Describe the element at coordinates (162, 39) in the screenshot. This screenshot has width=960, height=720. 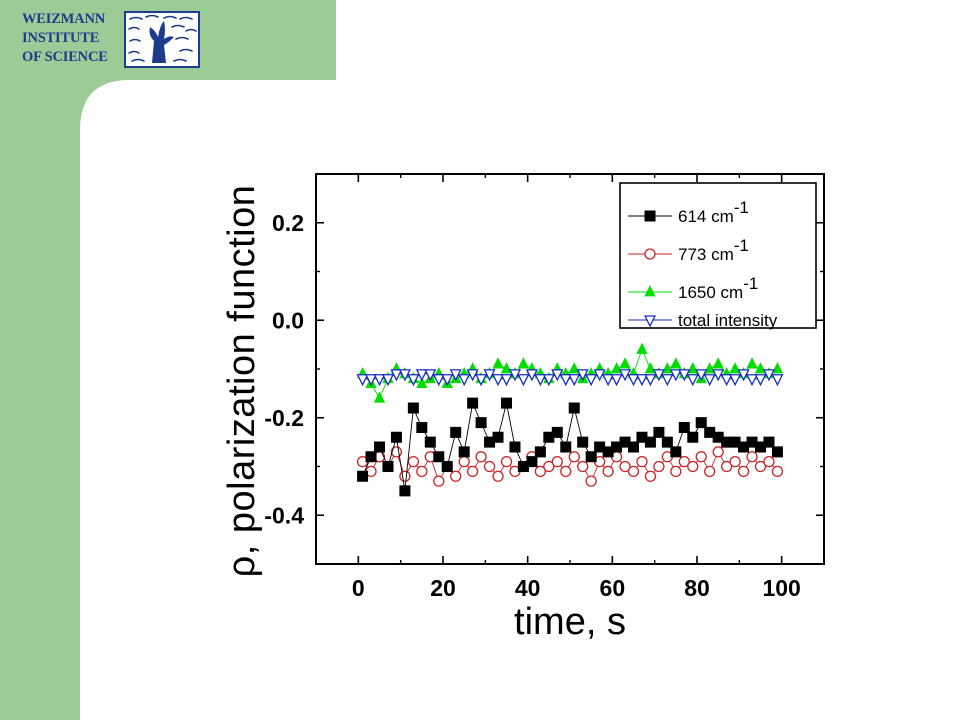
I see `institute-emblem-icon` at that location.